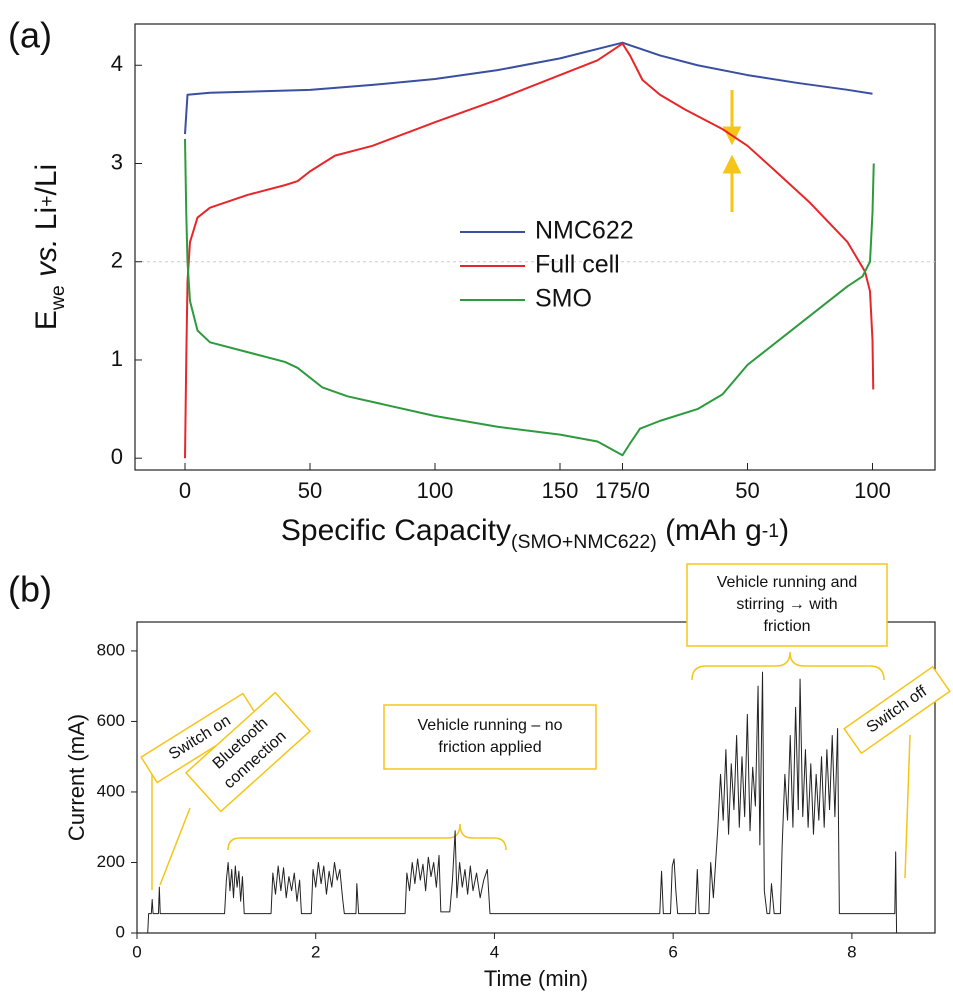  I want to click on annotation: Vehicle running – no friction applied, so click(490, 737).